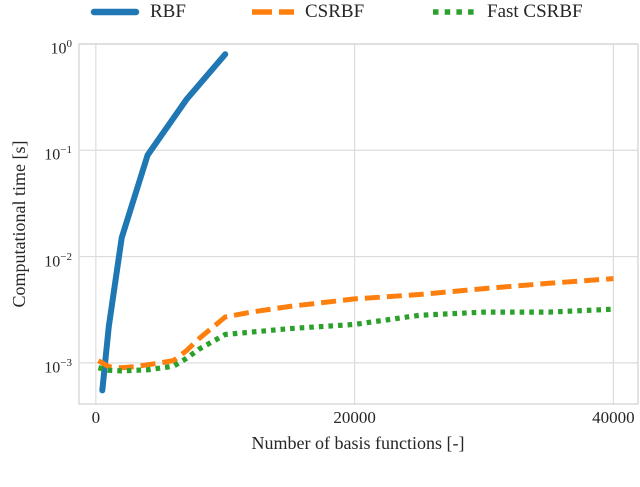 This screenshot has width=640, height=487. What do you see at coordinates (358, 443) in the screenshot?
I see `x-axis-title: Number of basis functions [-]` at bounding box center [358, 443].